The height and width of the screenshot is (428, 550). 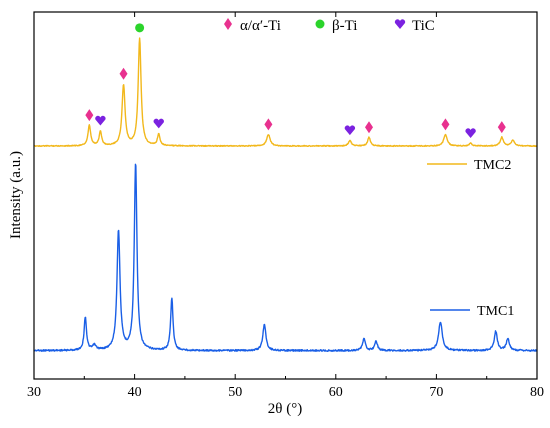 What do you see at coordinates (492, 165) in the screenshot?
I see `legend-label-tmc2: TMC2` at bounding box center [492, 165].